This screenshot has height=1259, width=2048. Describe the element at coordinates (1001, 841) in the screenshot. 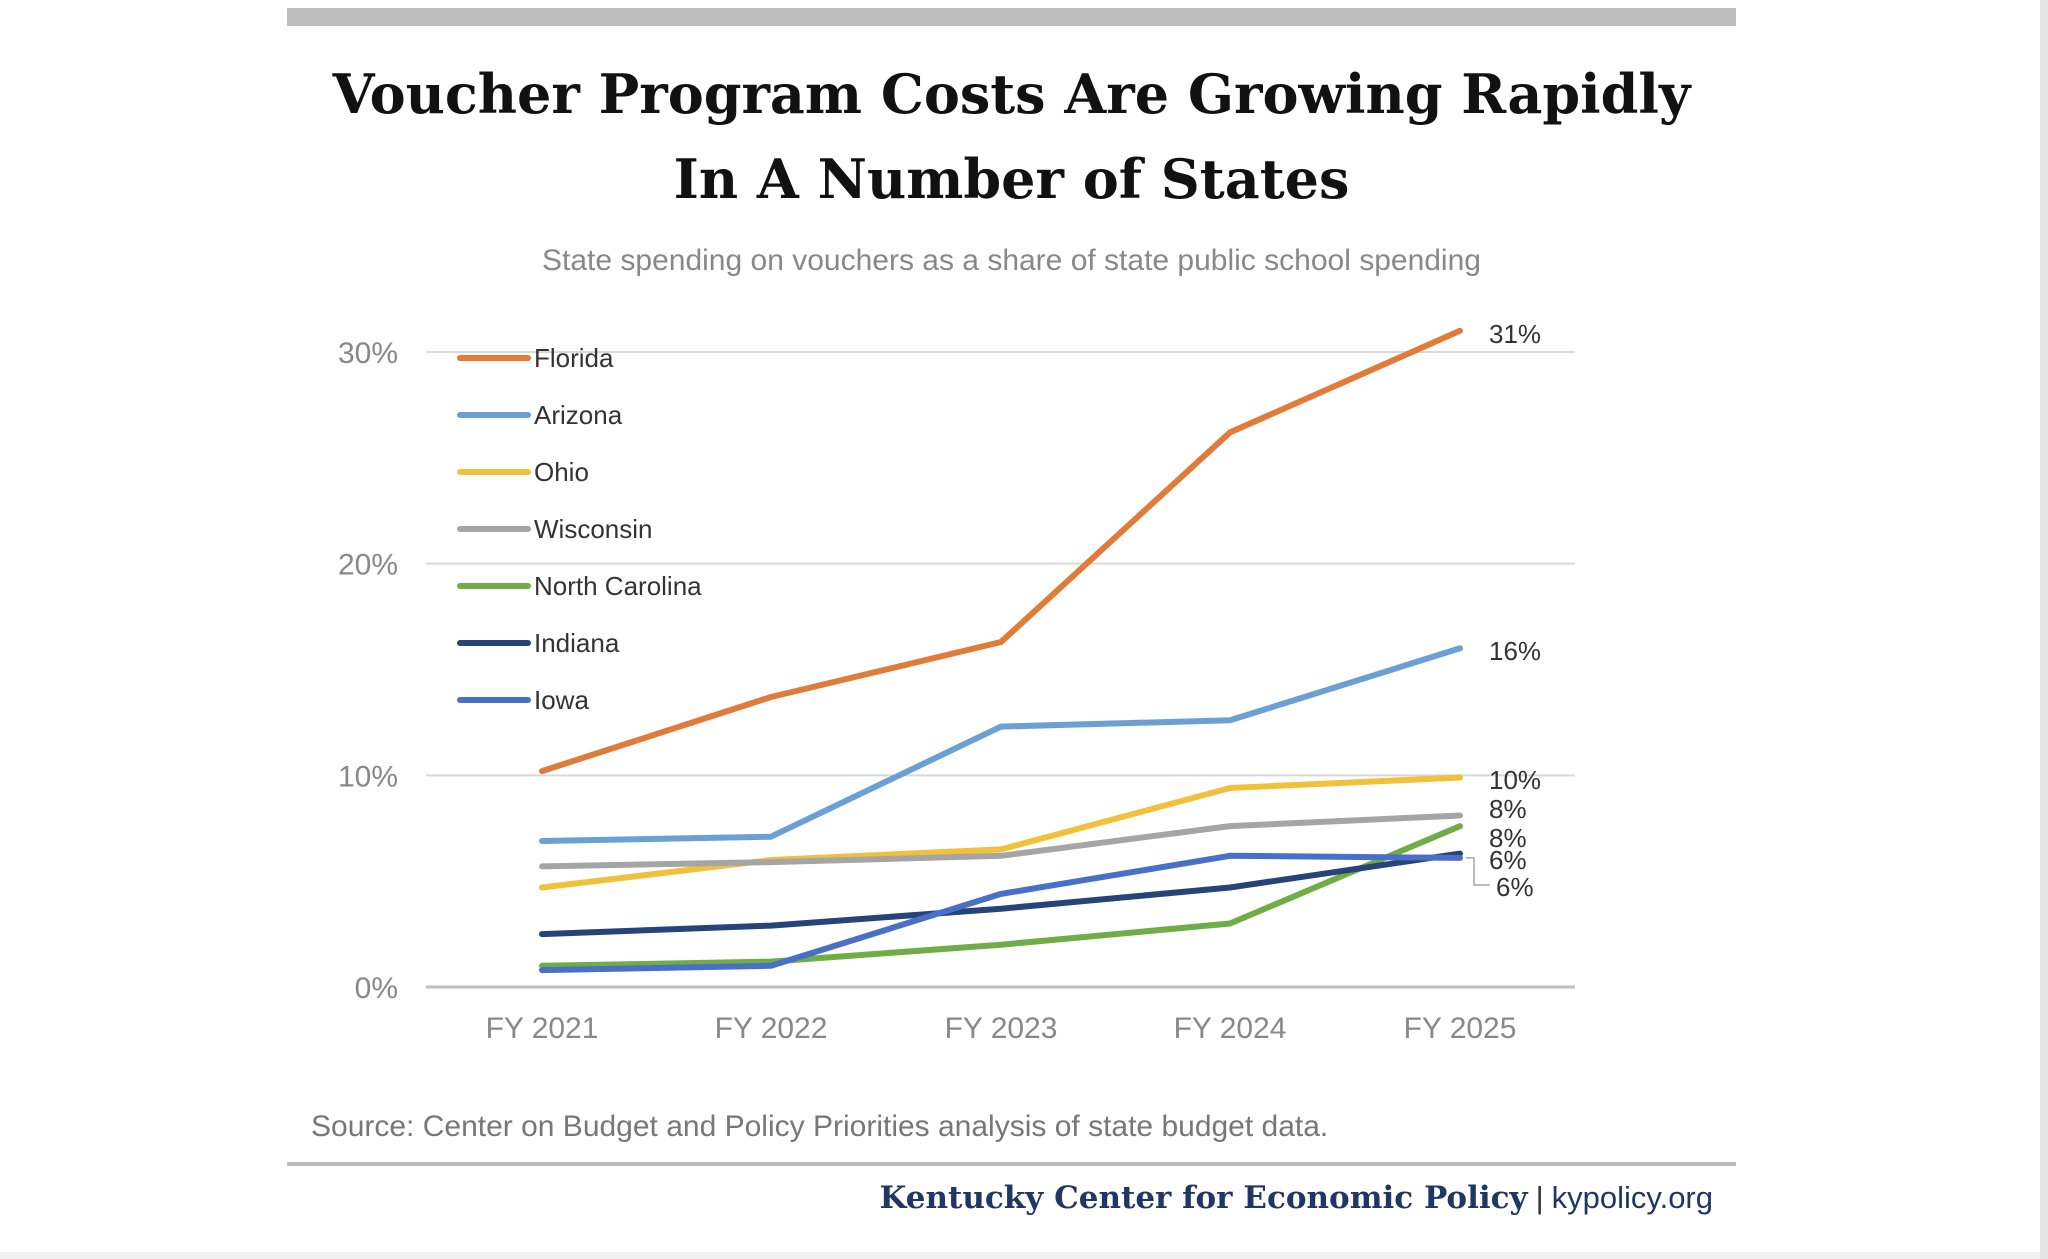

I see `series-line-wisconsin` at that location.